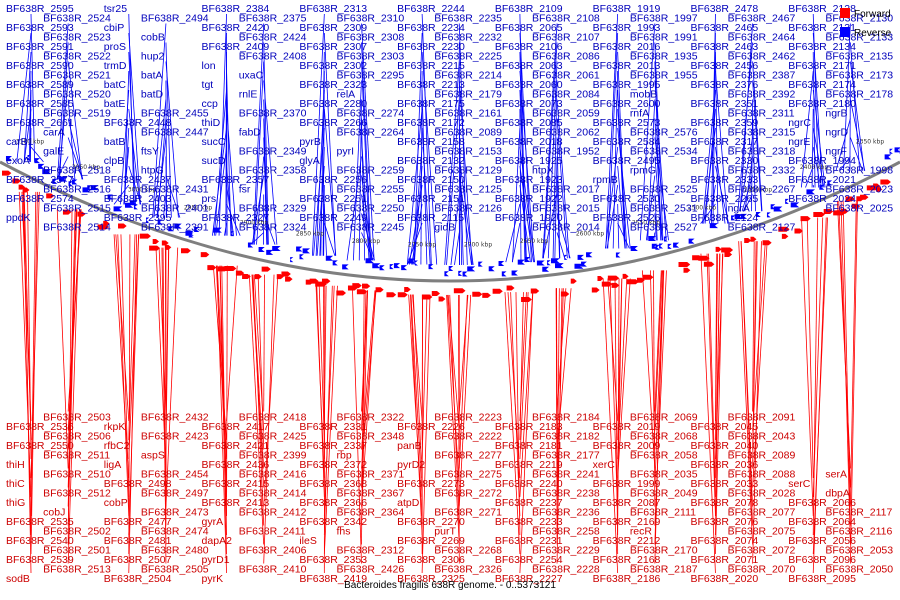  I want to click on reverse-gene-label: BF638R_2590, so click(40, 66).